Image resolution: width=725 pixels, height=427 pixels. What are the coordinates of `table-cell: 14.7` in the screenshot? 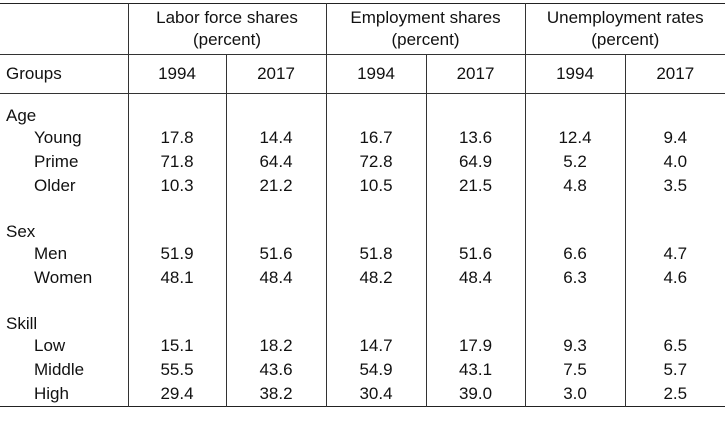 It's located at (375, 346).